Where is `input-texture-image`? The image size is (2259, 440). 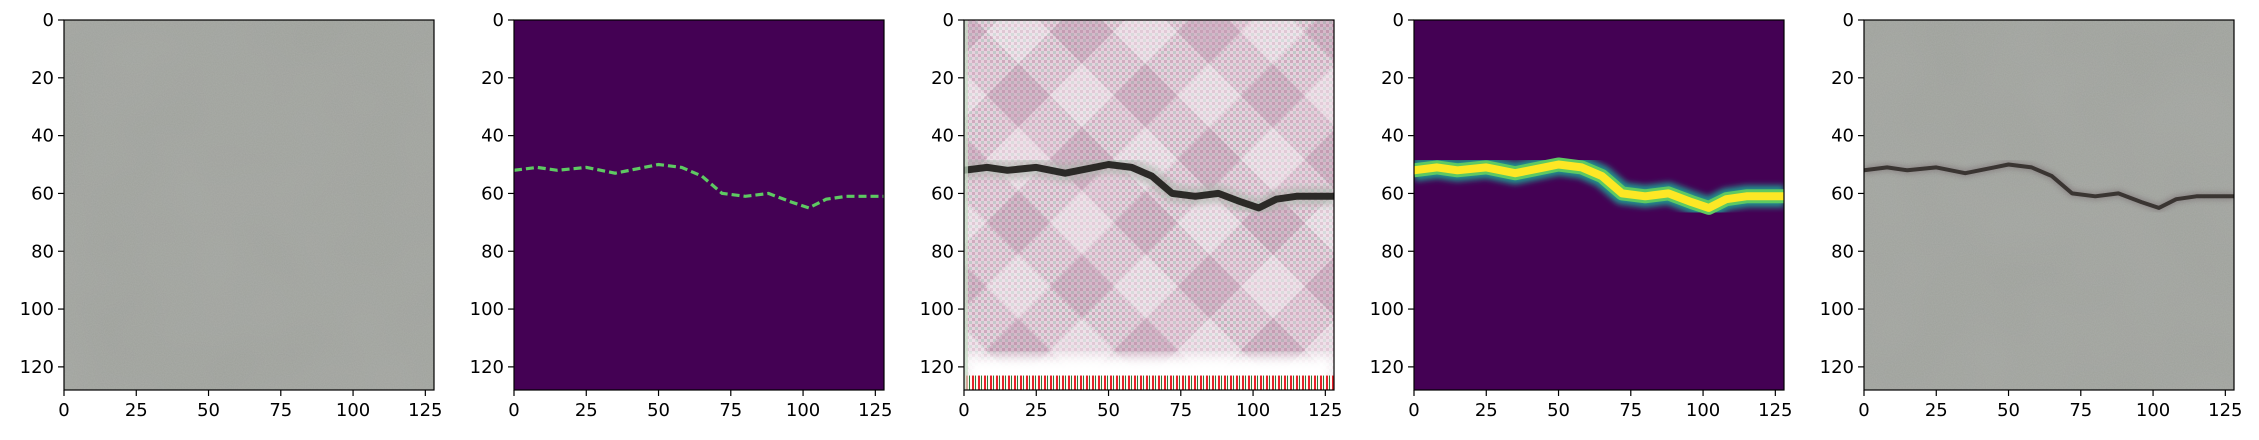 input-texture-image is located at coordinates (249, 205).